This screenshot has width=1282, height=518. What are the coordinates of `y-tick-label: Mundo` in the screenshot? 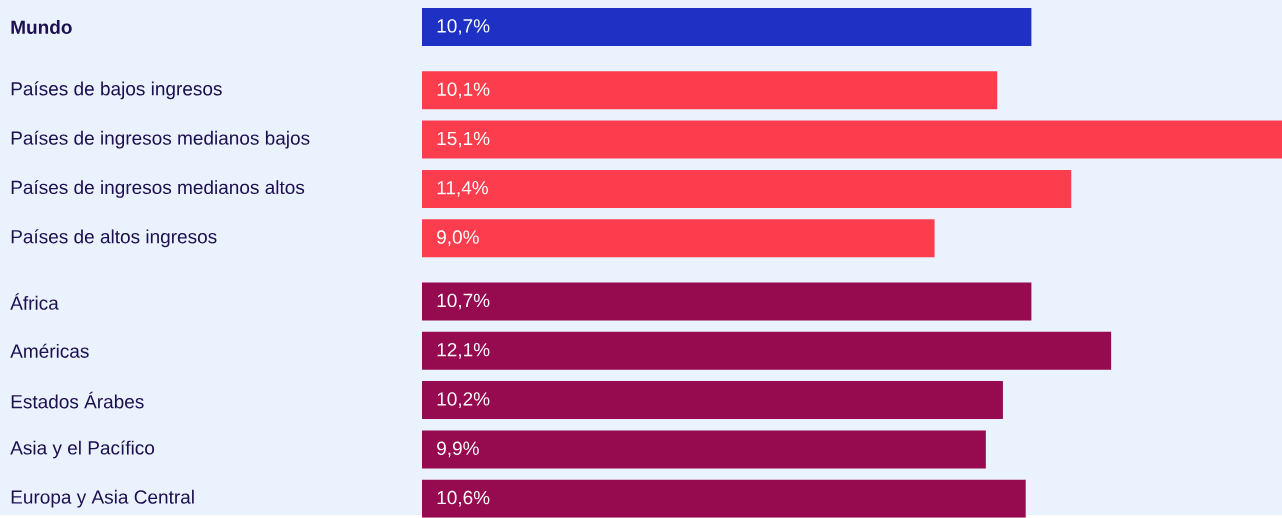 It's located at (41, 27).